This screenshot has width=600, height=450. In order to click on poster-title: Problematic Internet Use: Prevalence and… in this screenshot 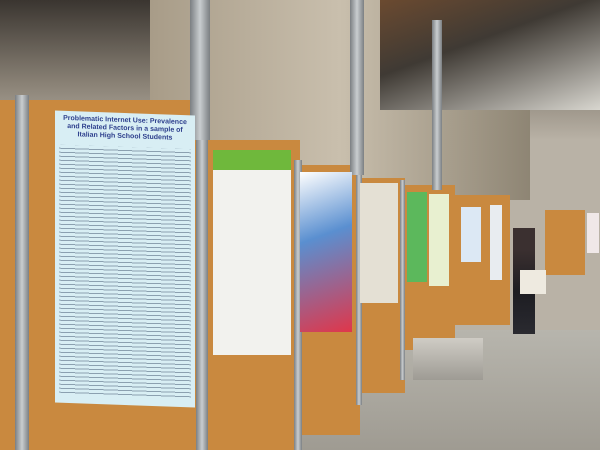, I will do `click(125, 128)`.